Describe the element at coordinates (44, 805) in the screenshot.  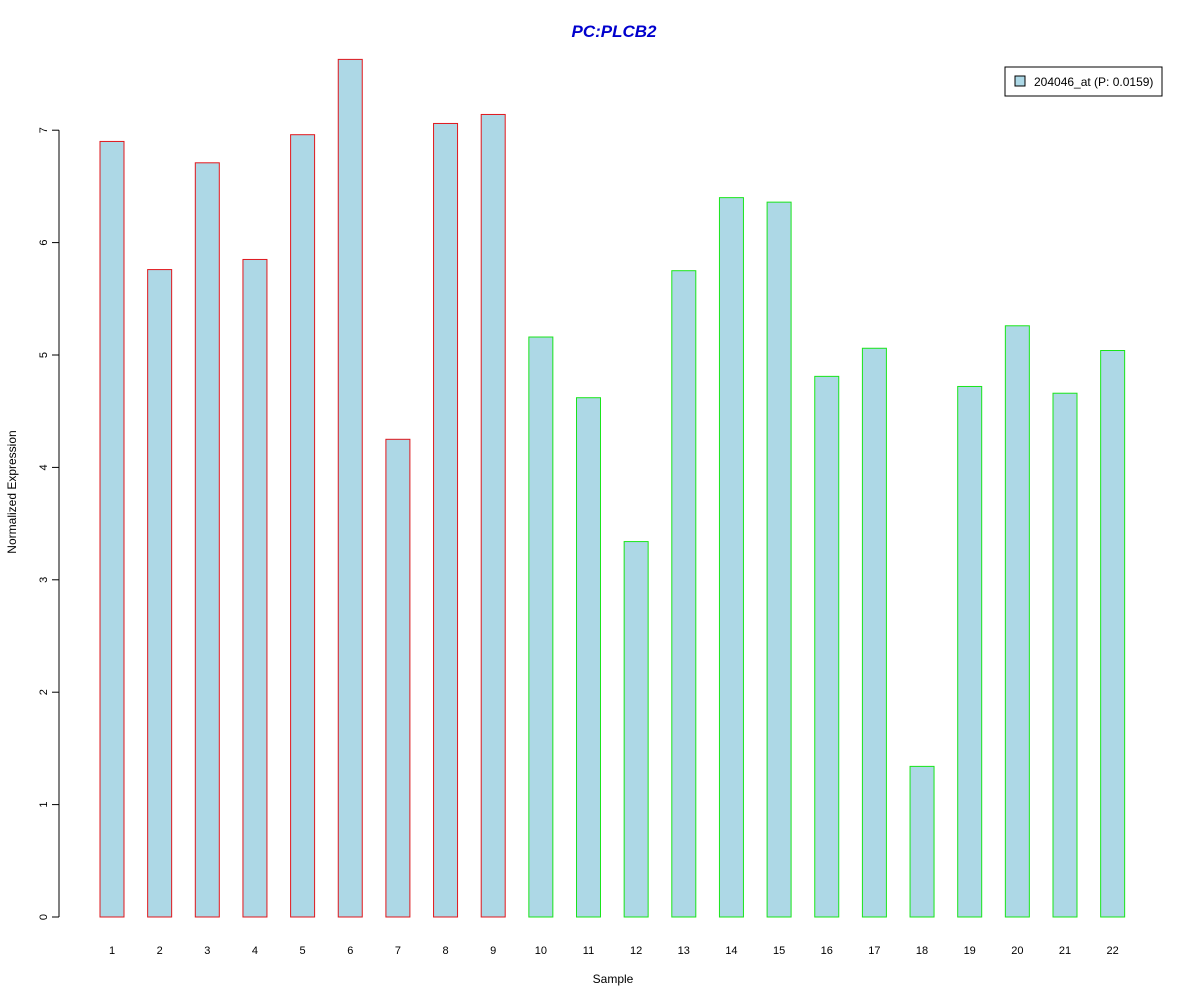
I see `y-tick-label: 1` at that location.